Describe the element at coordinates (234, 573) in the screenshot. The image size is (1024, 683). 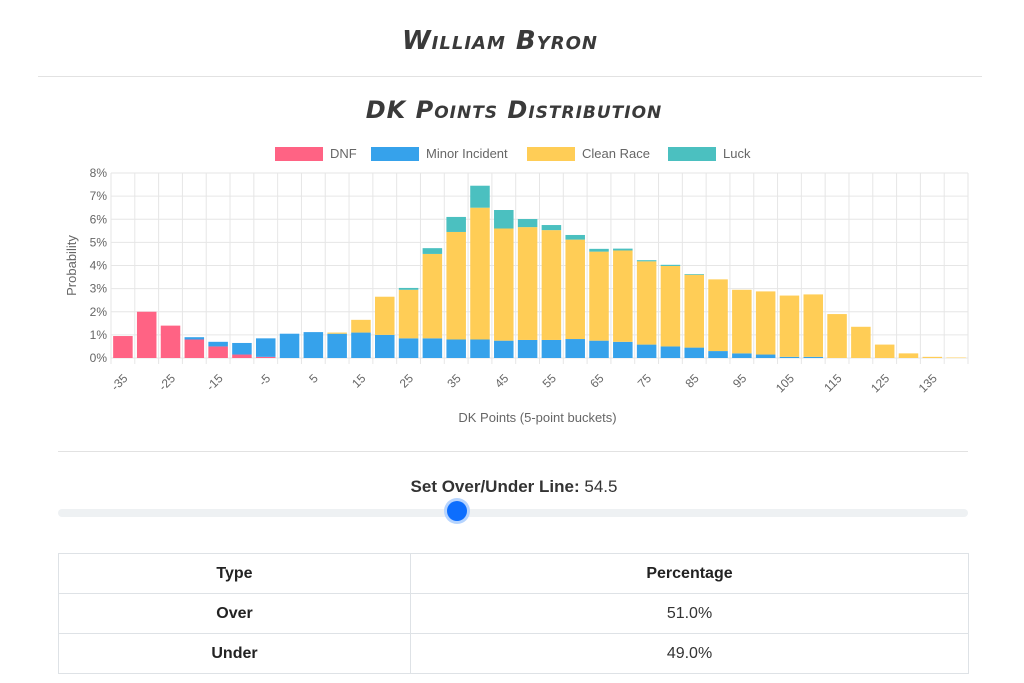
I see `column-header-type: Type` at that location.